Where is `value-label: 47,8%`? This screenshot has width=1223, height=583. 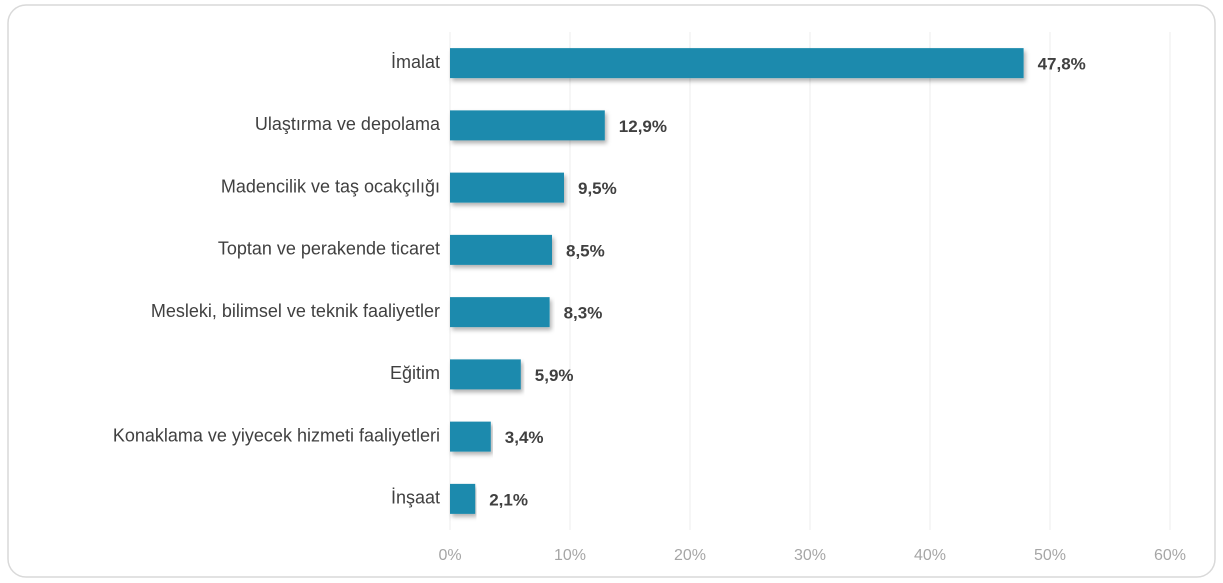
value-label: 47,8% is located at coordinates (1062, 64).